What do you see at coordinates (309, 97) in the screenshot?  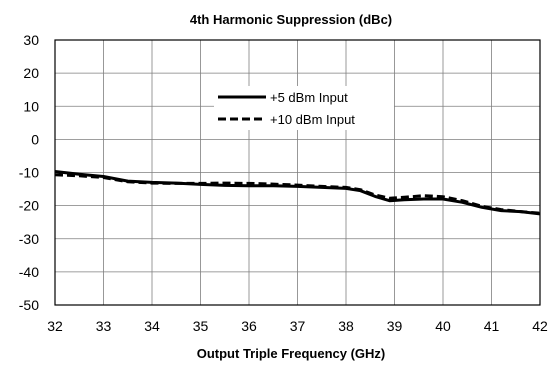 I see `legend-label-1: +5 dBm Input` at bounding box center [309, 97].